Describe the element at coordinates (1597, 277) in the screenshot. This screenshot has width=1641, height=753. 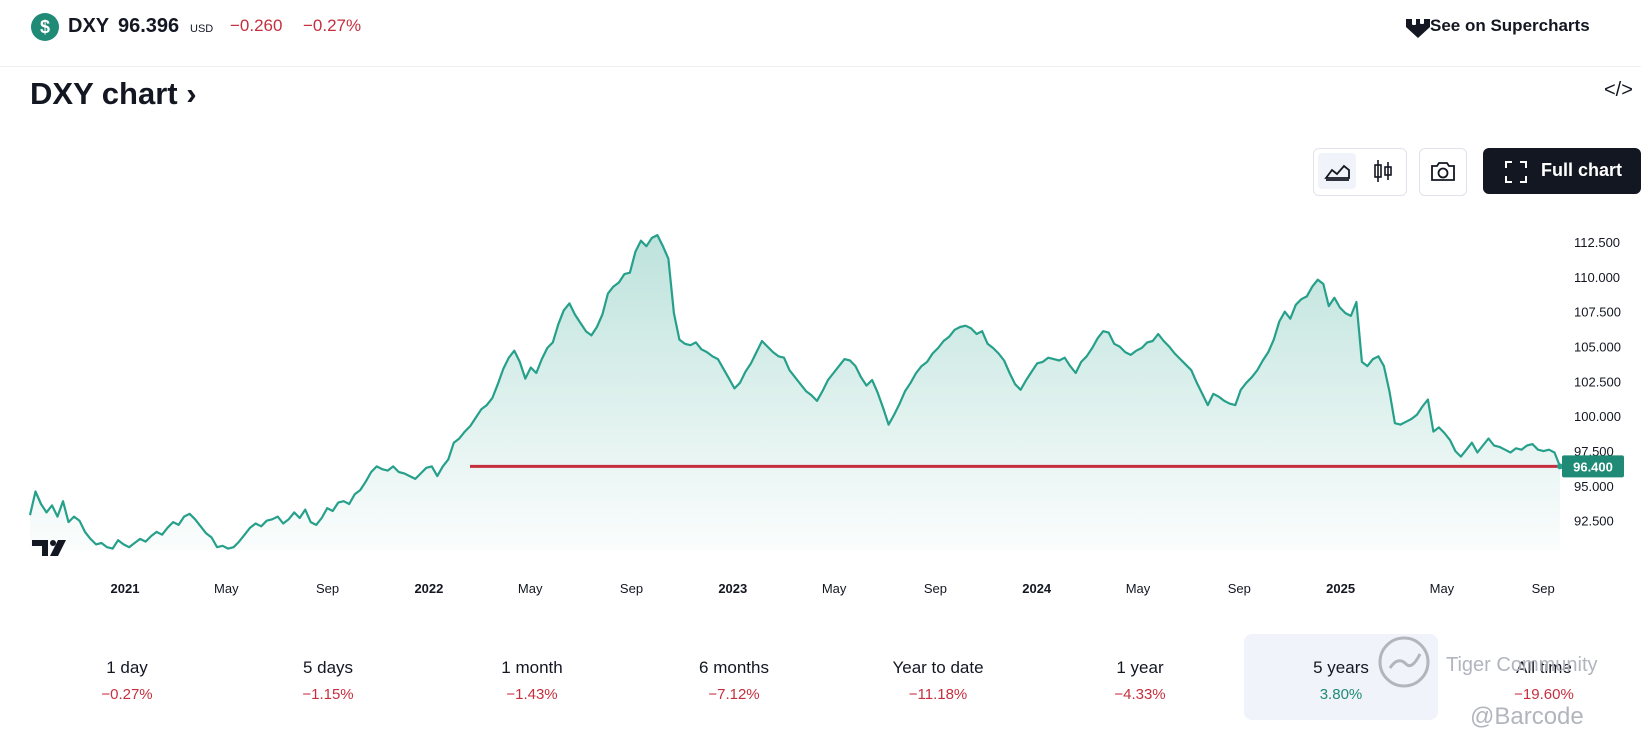
I see `y-tick-label: 110.000` at that location.